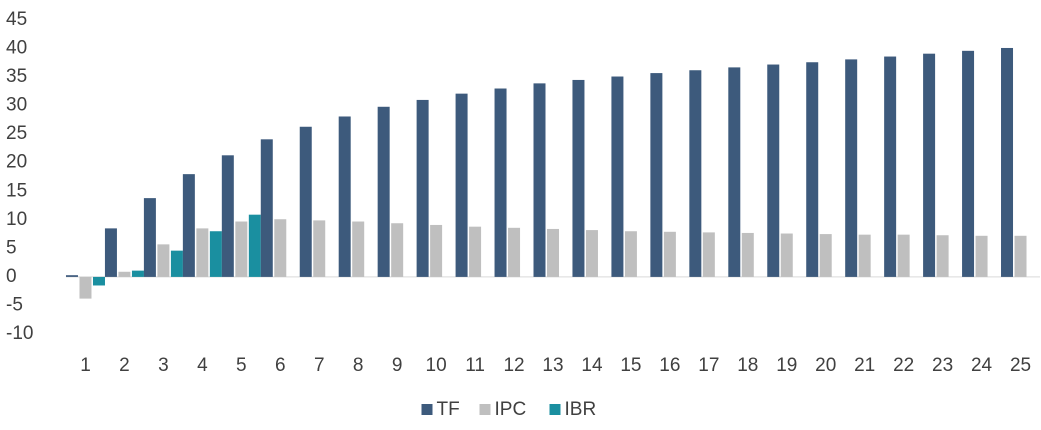 The image size is (1041, 430). I want to click on y-tick-label: 40, so click(16, 48).